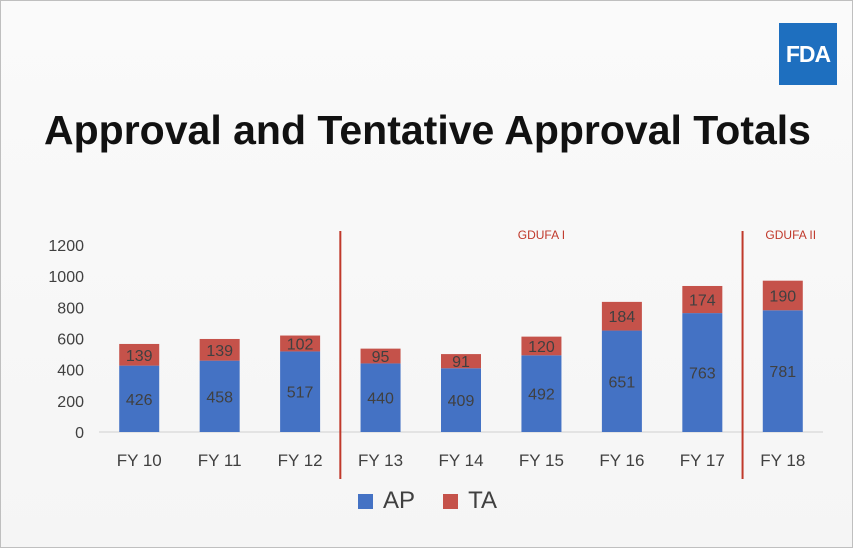 The image size is (853, 548). I want to click on data-label-ap: 409, so click(461, 401).